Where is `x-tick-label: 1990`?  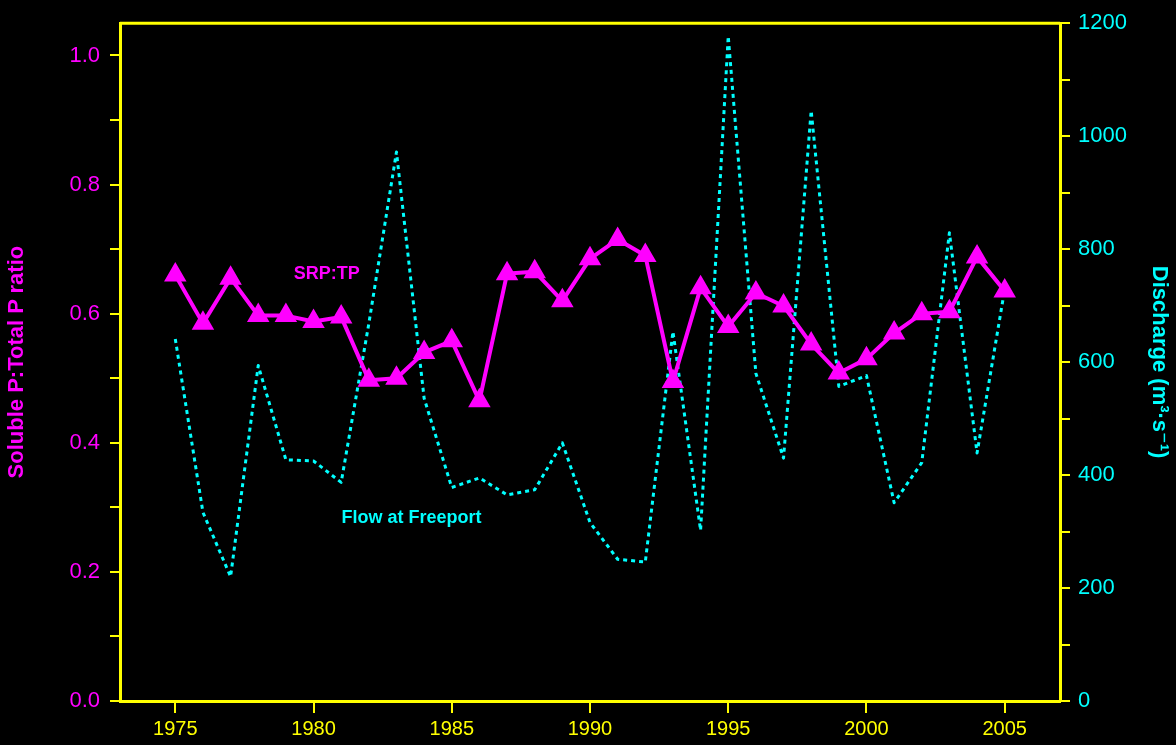 x-tick-label: 1990 is located at coordinates (590, 727).